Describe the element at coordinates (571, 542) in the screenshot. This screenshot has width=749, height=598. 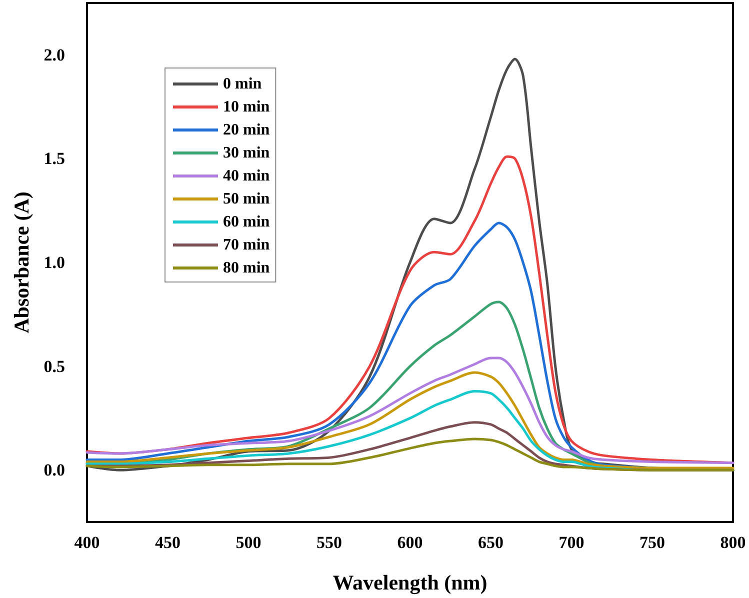
I see `x-tick-label: 700` at that location.